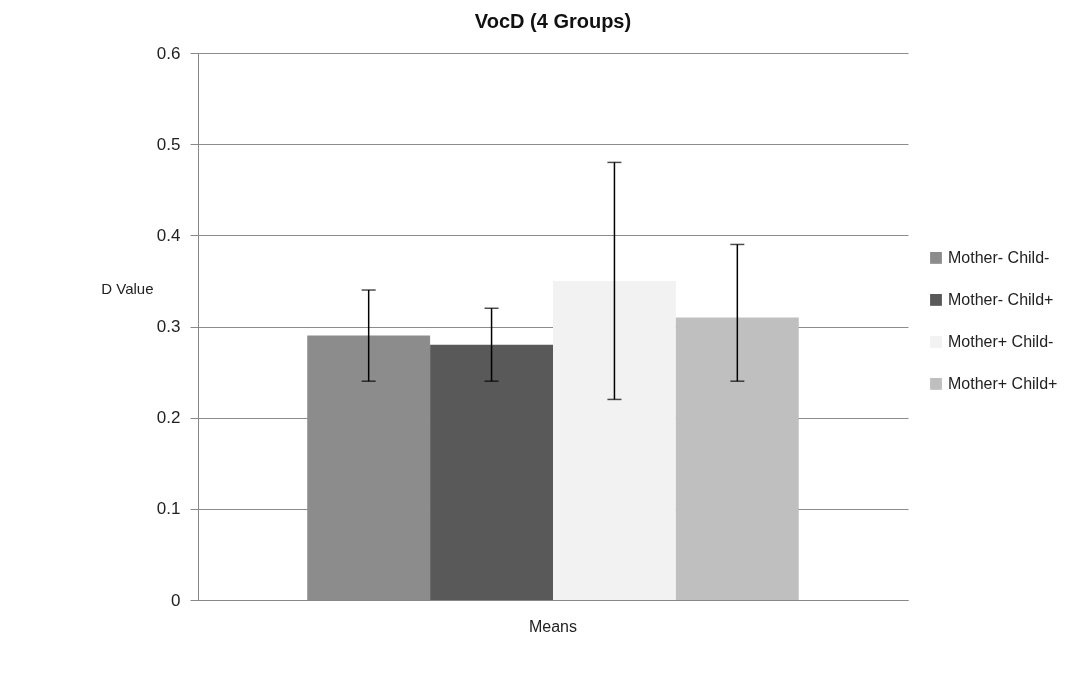  I want to click on legend-label: Mother+ Child+, so click(1003, 383).